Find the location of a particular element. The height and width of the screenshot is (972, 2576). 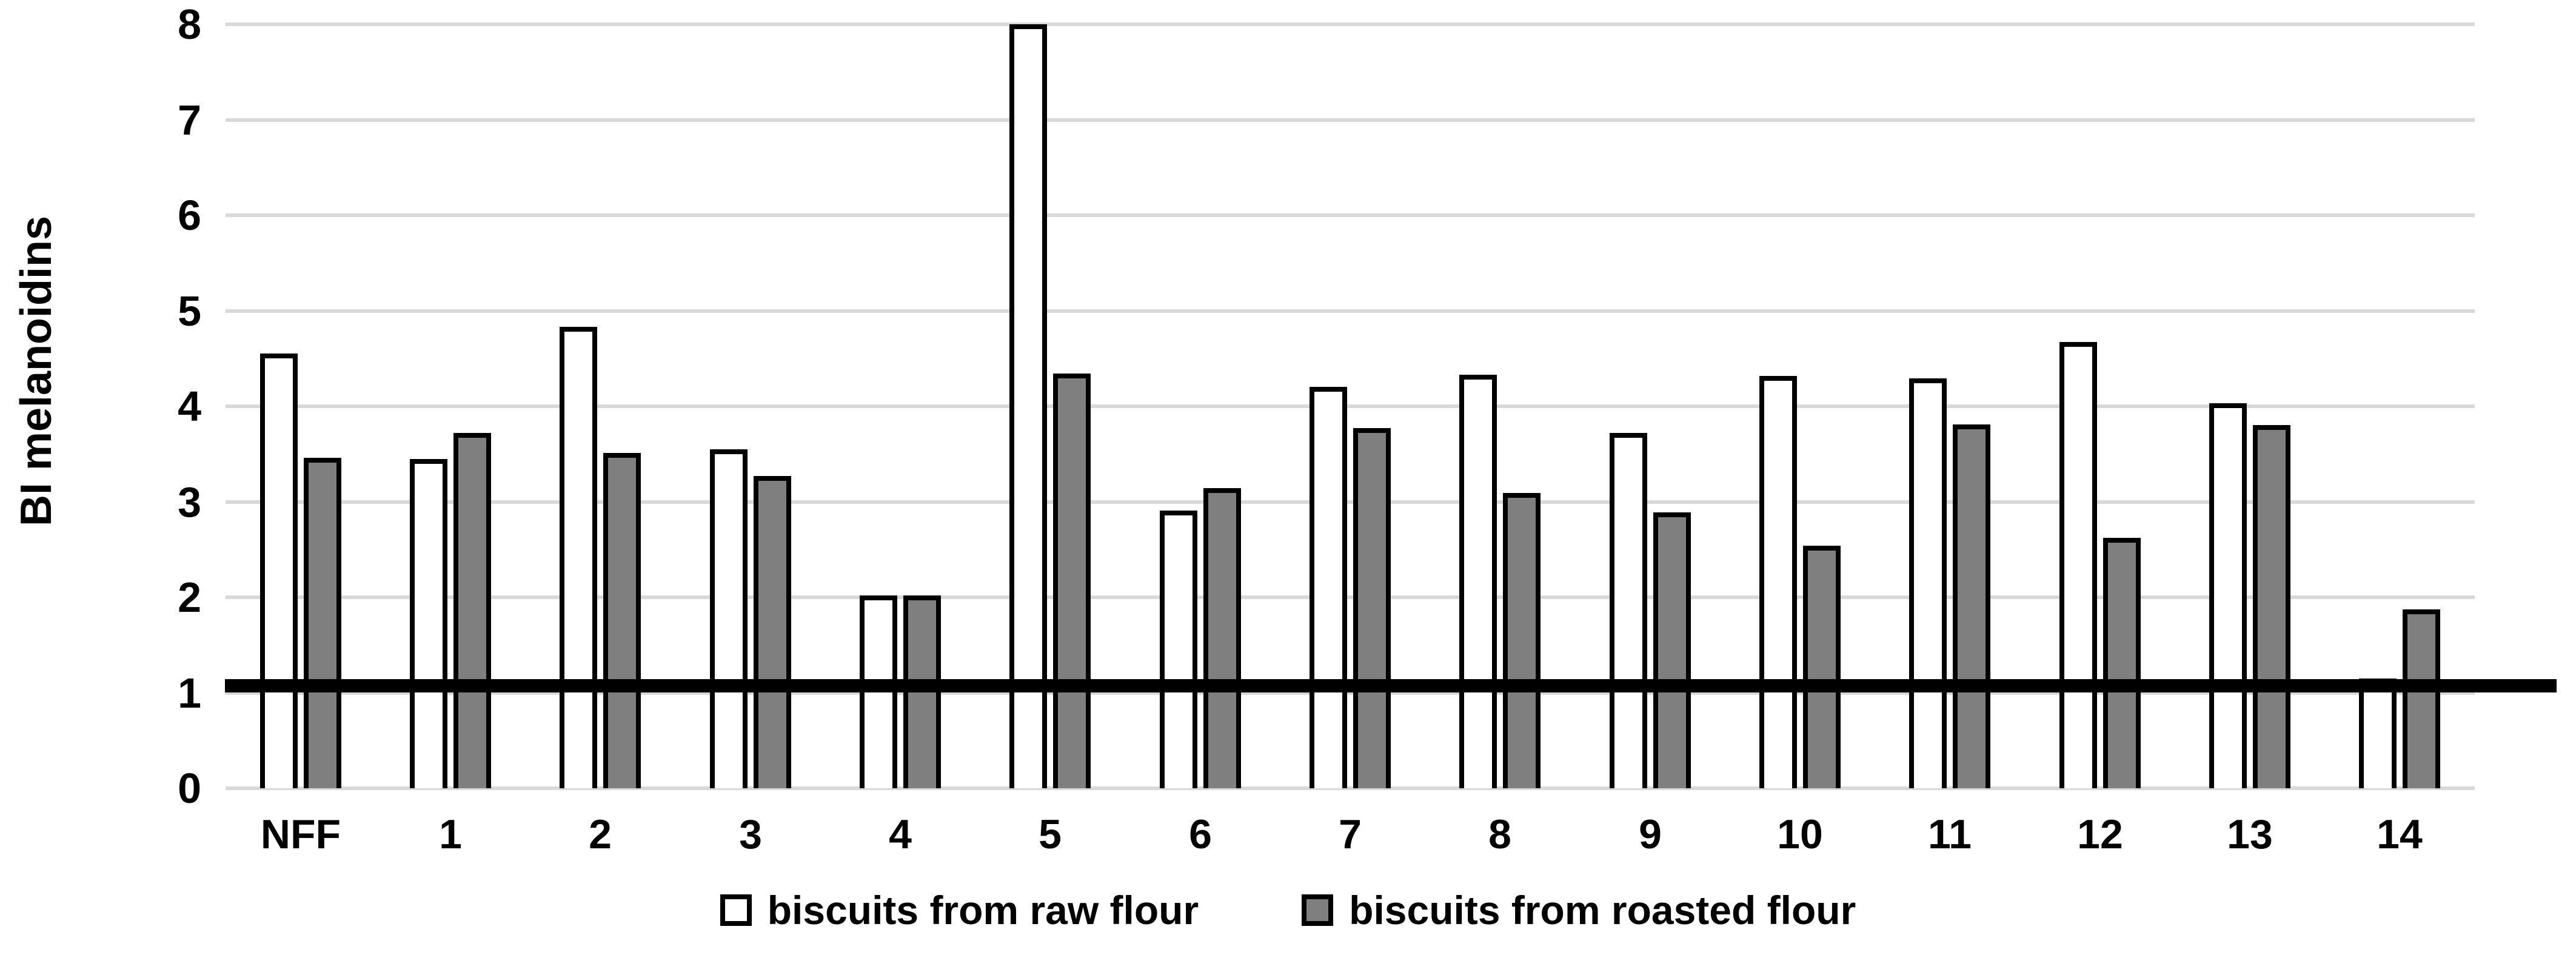

x-tick-label-11: 11 is located at coordinates (1950, 834).